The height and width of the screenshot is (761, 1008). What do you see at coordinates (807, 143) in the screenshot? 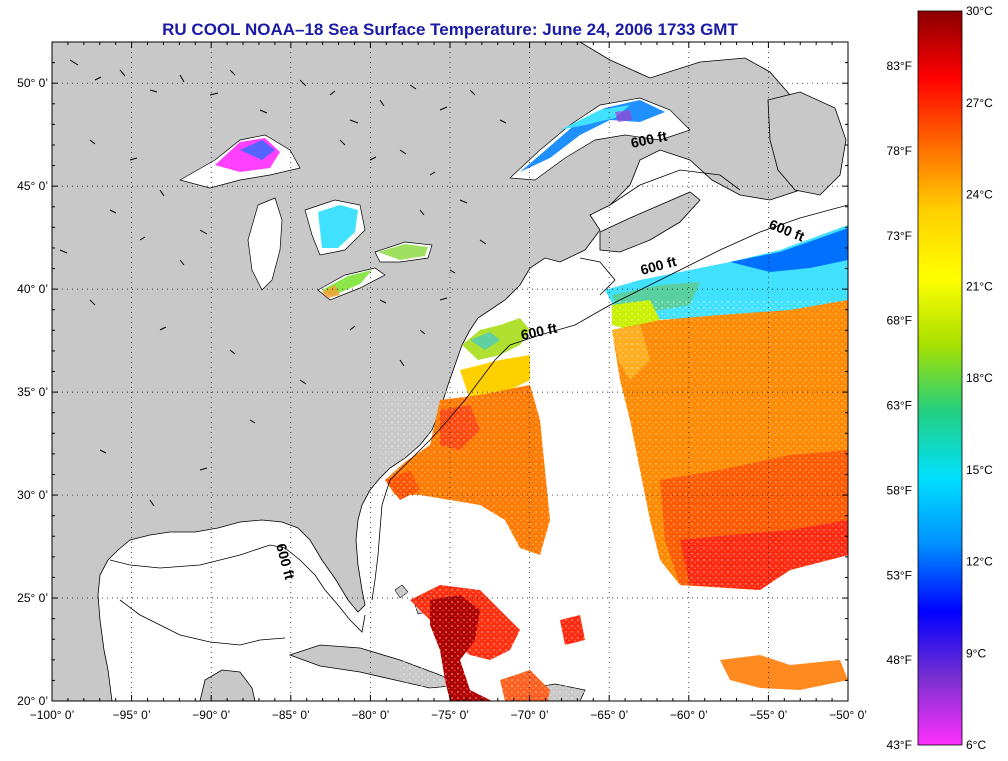
I see `land-newfoundland` at bounding box center [807, 143].